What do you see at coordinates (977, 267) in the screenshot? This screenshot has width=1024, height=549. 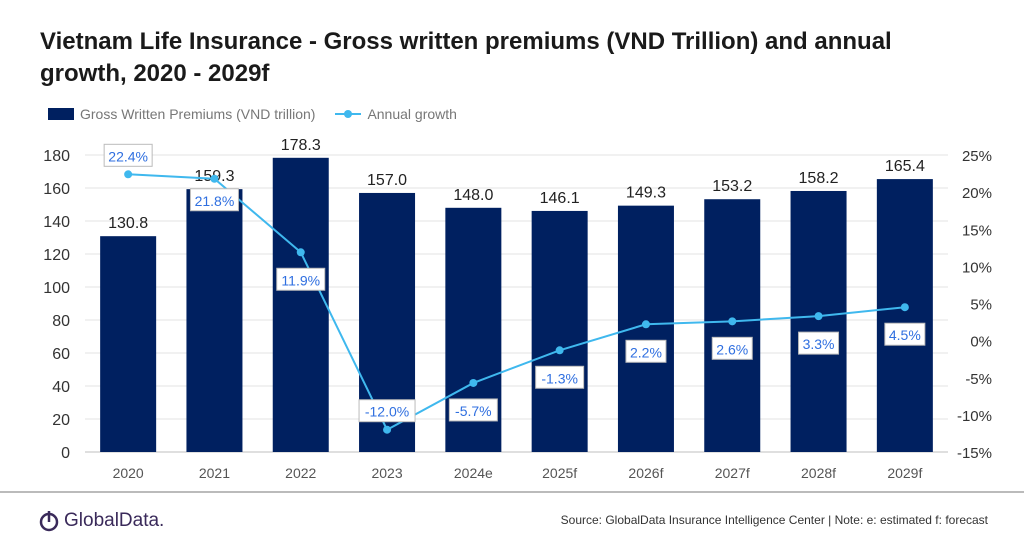 I see `y2-tick-label: 10%` at bounding box center [977, 267].